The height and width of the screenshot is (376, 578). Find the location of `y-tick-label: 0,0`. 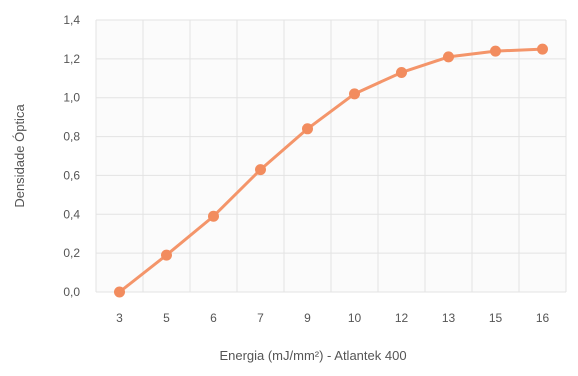

y-tick-label: 0,0 is located at coordinates (71, 292).